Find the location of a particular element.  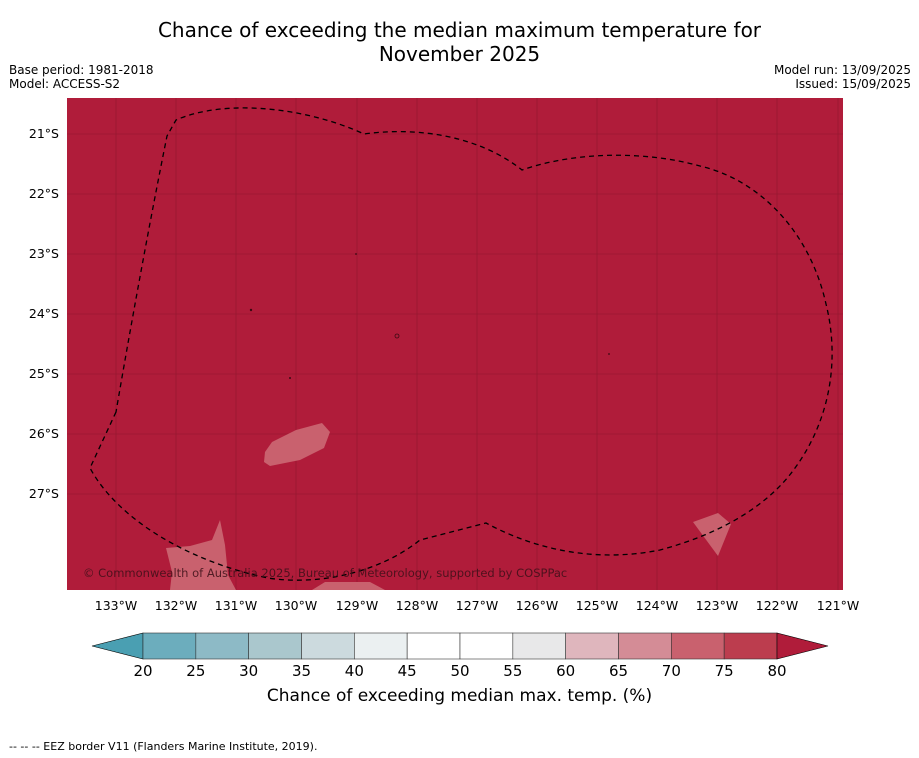

lat-label: 24°S is located at coordinates (44, 313).